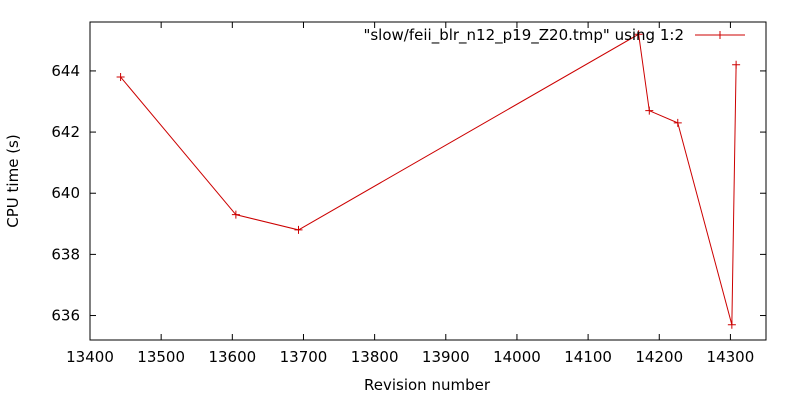 The width and height of the screenshot is (800, 400). Describe the element at coordinates (588, 357) in the screenshot. I see `x-tick-label: 14100` at that location.